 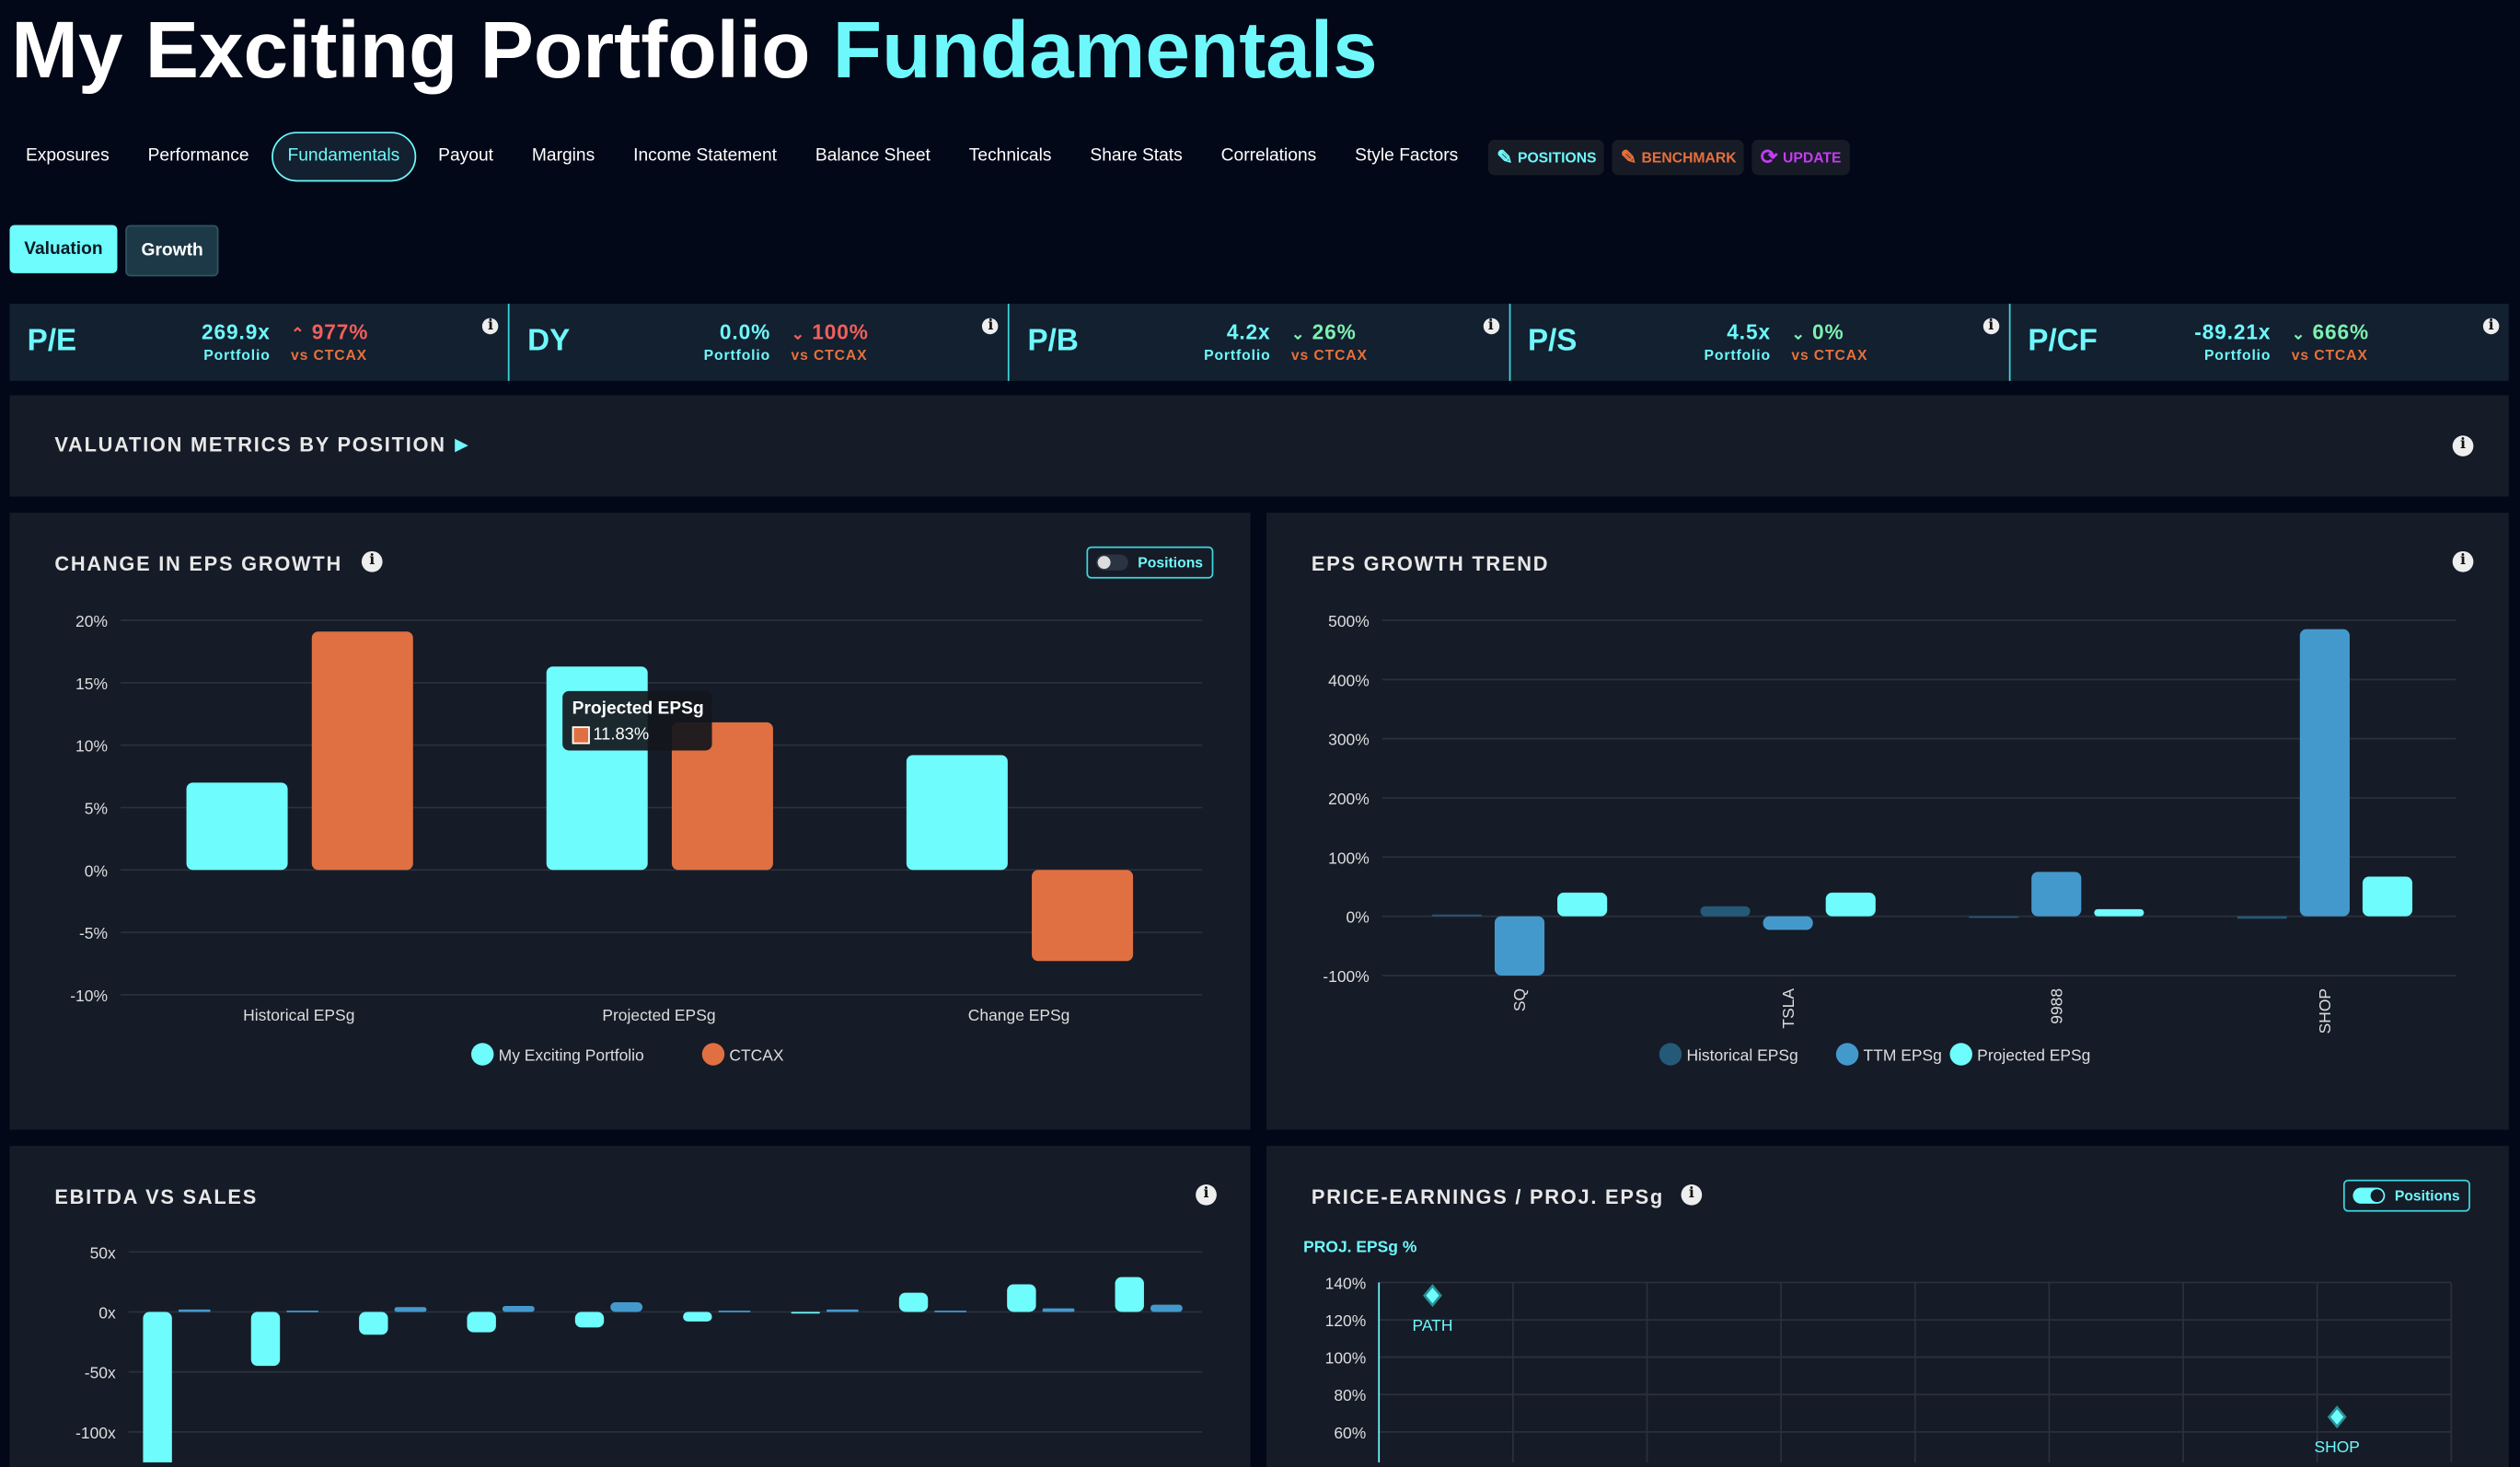 What do you see at coordinates (1329, 341) in the screenshot?
I see `benchmark-value: ⌄ 26% vs CTCAX` at bounding box center [1329, 341].